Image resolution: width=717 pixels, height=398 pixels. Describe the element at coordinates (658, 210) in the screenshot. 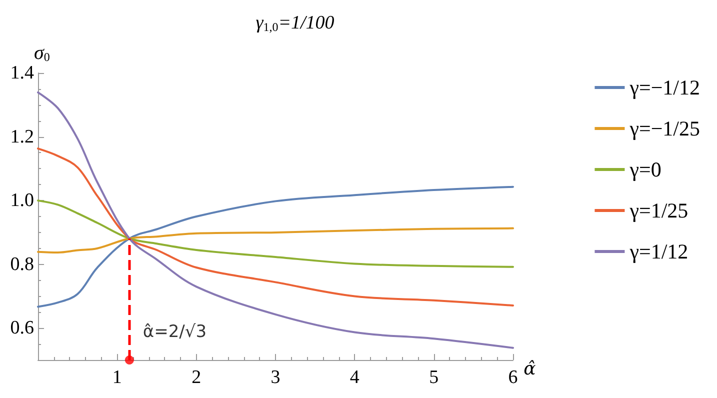

I see `legend-label: γ=1/25` at that location.